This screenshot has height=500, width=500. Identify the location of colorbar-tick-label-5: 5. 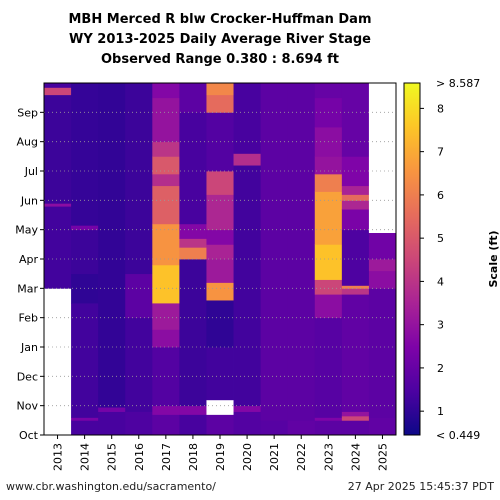
(440, 238).